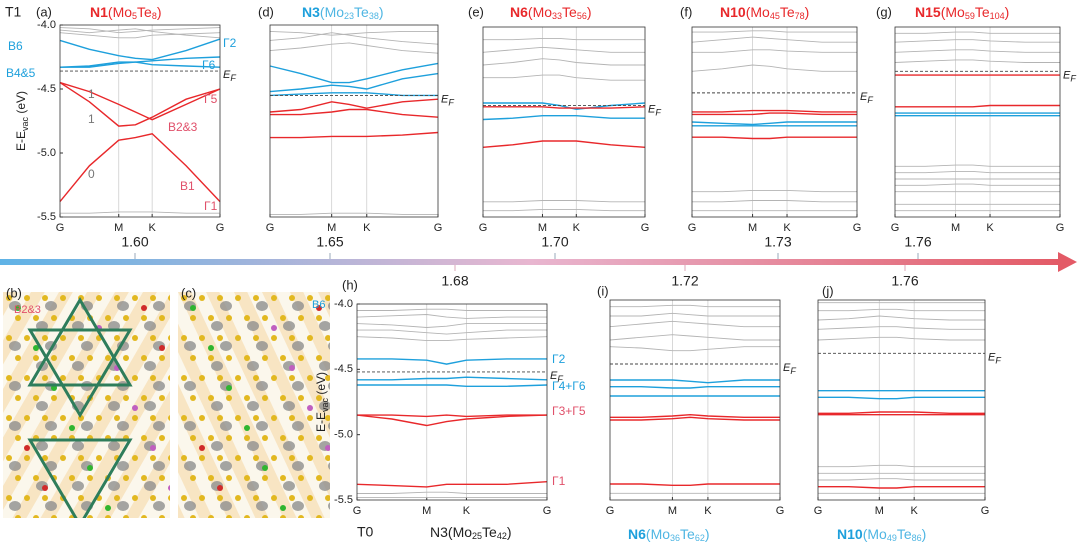 The height and width of the screenshot is (547, 1080). Describe the element at coordinates (329, 242) in the screenshot. I see `scale-label: 1.65` at that location.